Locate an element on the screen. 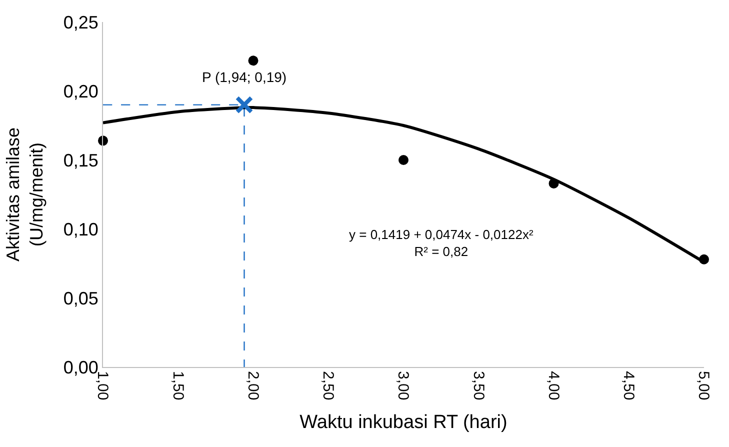 This screenshot has width=729, height=447. x-tick-label: 5,00 is located at coordinates (703, 385).